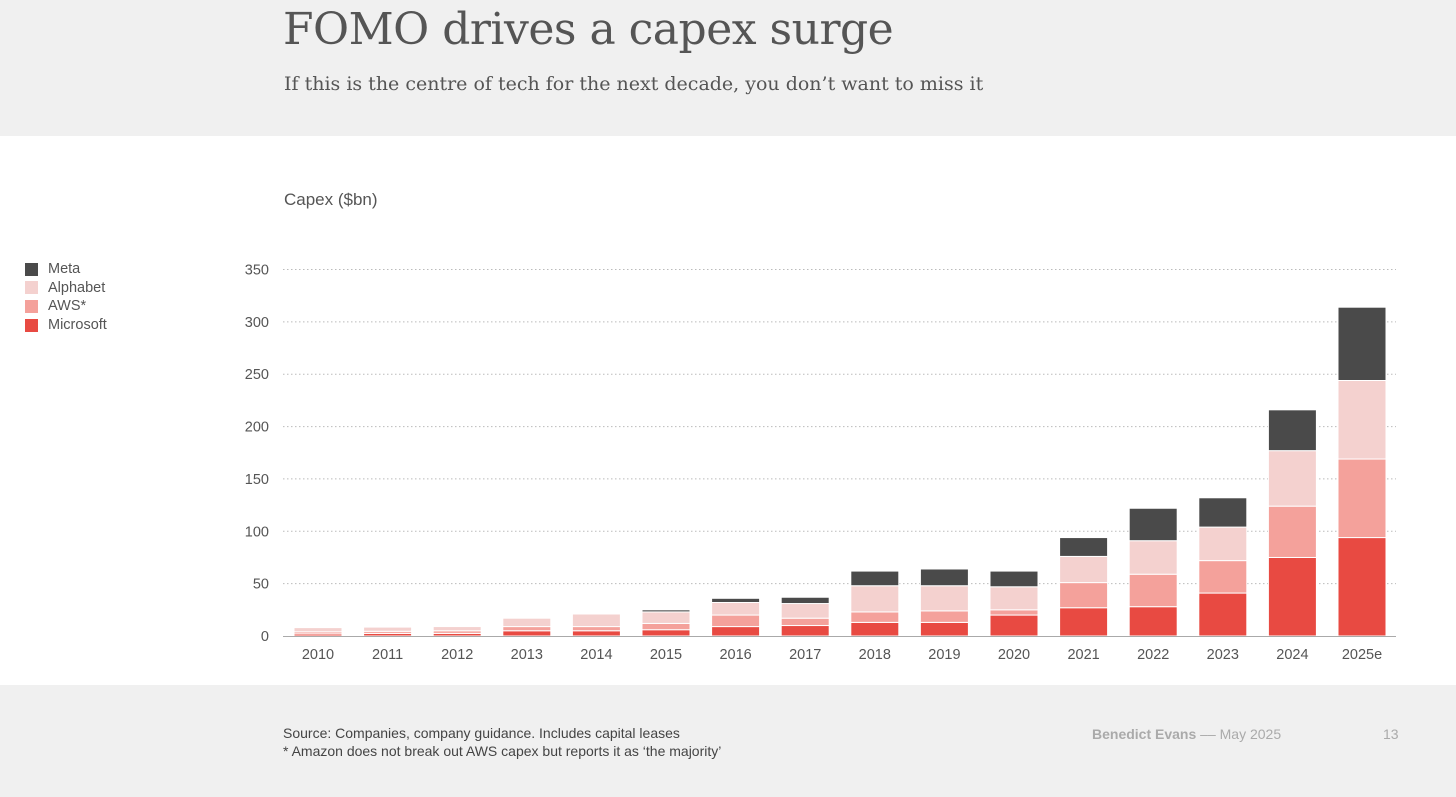  I want to click on legend-label-aws: AWS*, so click(67, 306).